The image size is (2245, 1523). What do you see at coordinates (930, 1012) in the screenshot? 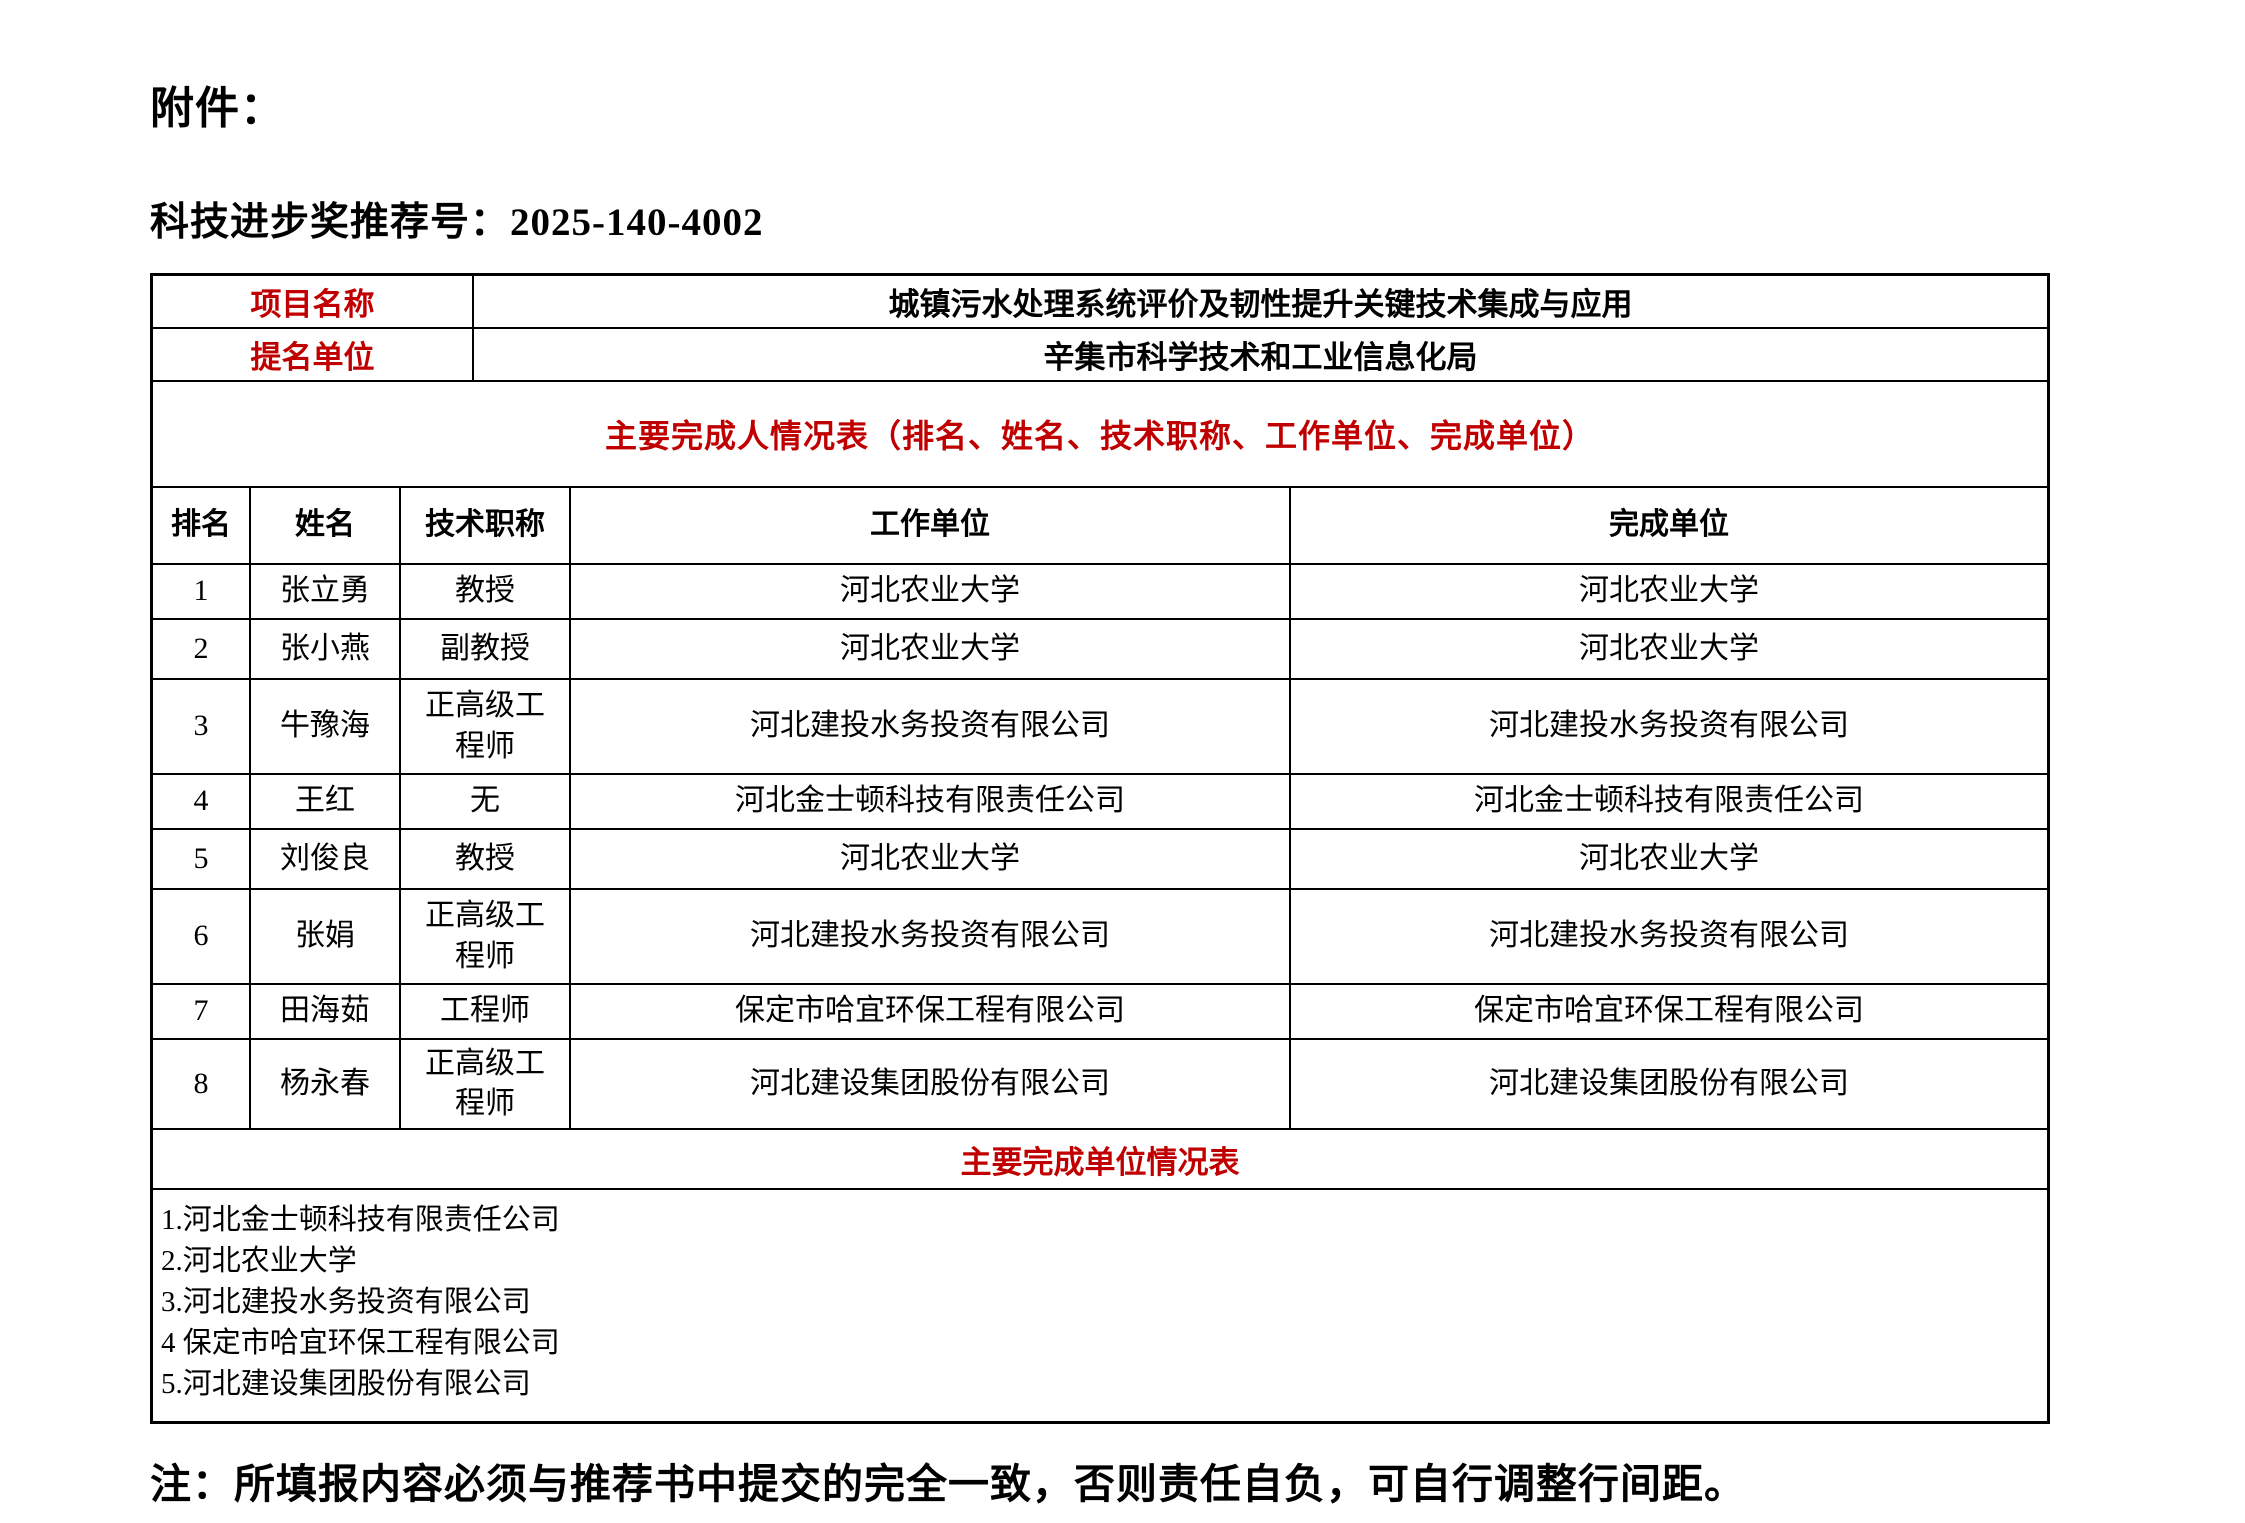
I see `work-unit-cell: 保定市哈宜环保工程有限公司` at bounding box center [930, 1012].